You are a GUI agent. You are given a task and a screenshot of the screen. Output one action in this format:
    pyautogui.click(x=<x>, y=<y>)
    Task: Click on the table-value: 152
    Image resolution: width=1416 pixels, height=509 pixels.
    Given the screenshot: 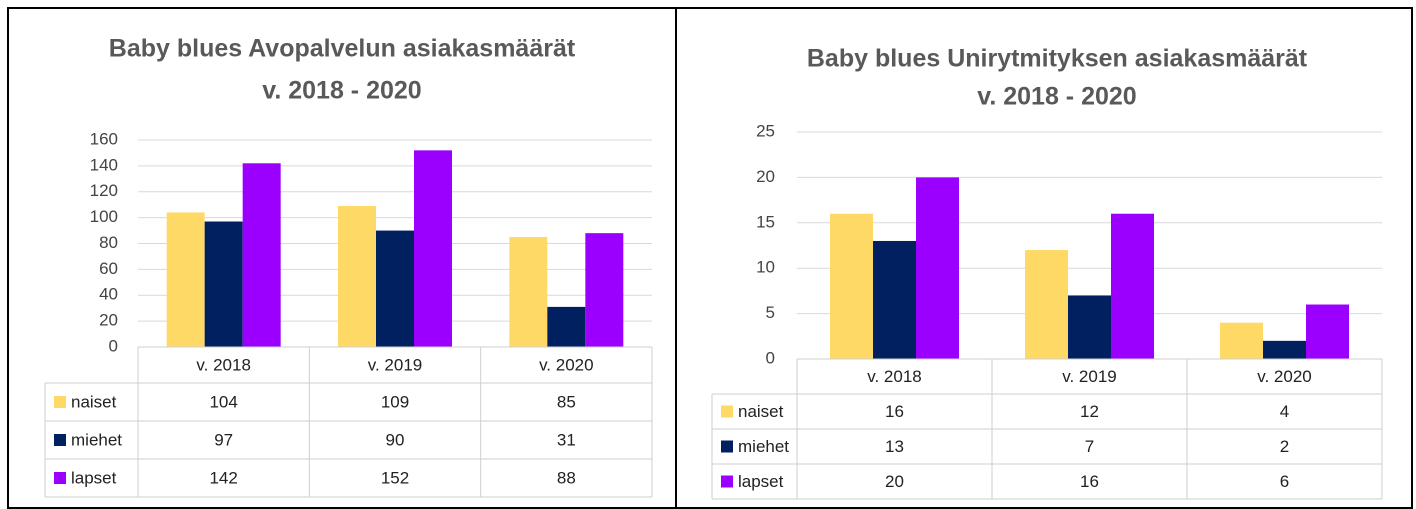 What is the action you would take?
    pyautogui.click(x=395, y=477)
    